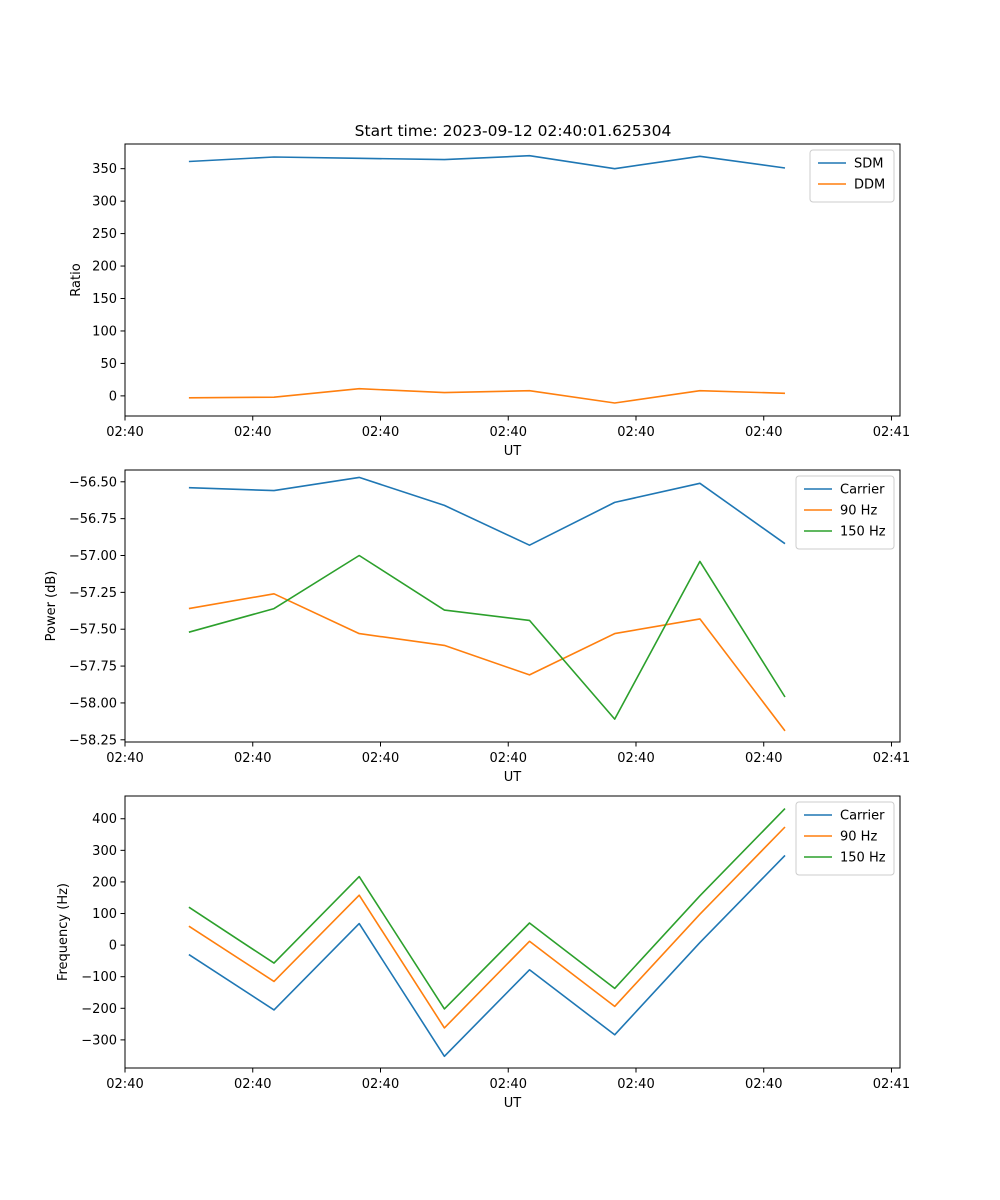 This screenshot has width=1000, height=1200. What do you see at coordinates (93, 740) in the screenshot?
I see `y-tick-label: −58.25` at bounding box center [93, 740].